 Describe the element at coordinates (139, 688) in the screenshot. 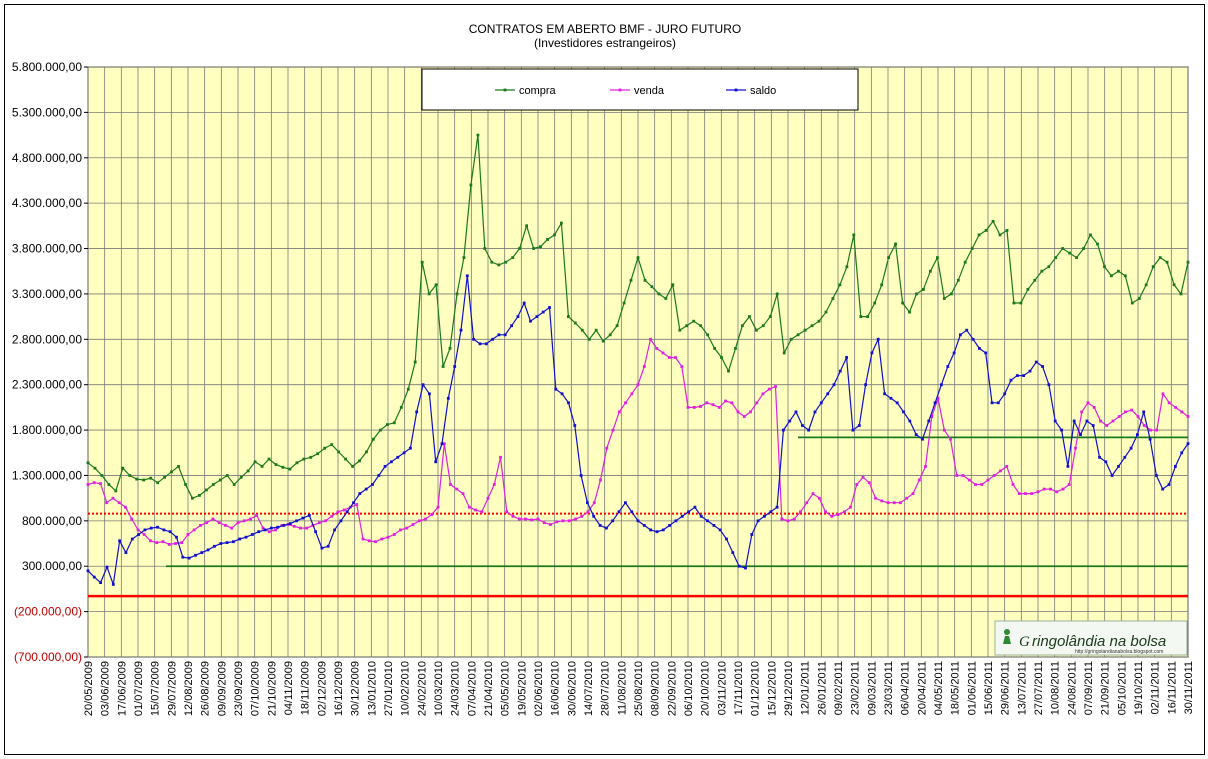

I see `x-tick-label: 01/07/2009` at that location.